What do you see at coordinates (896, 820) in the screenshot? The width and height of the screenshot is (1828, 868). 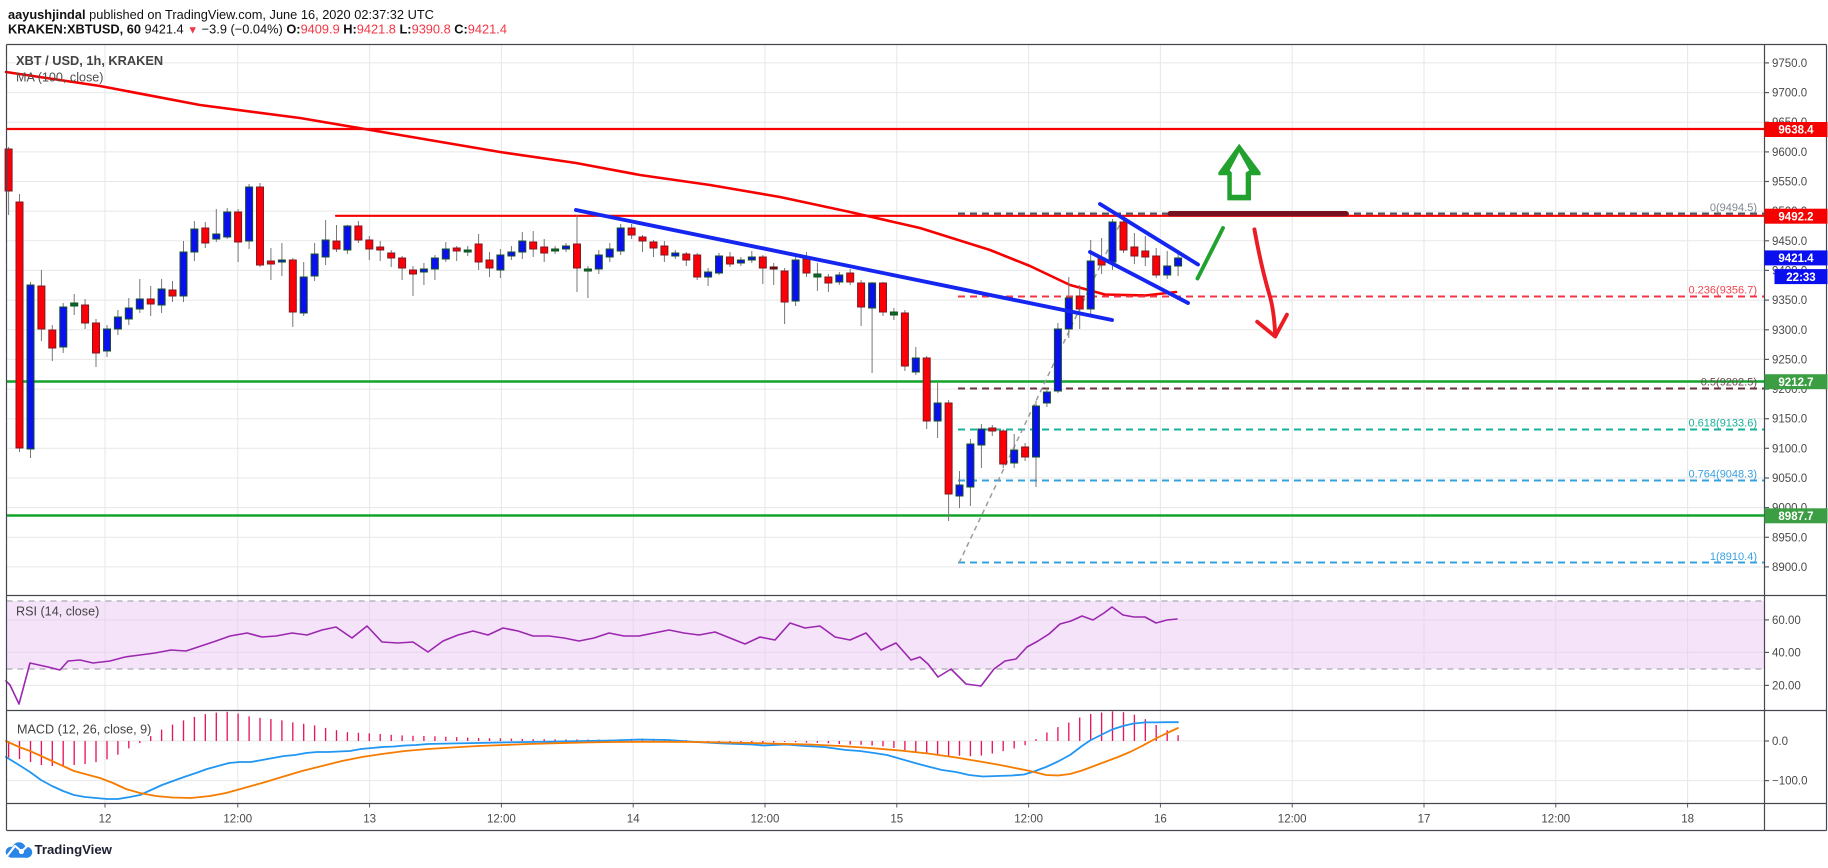 I see `svg-text: 15` at bounding box center [896, 820].